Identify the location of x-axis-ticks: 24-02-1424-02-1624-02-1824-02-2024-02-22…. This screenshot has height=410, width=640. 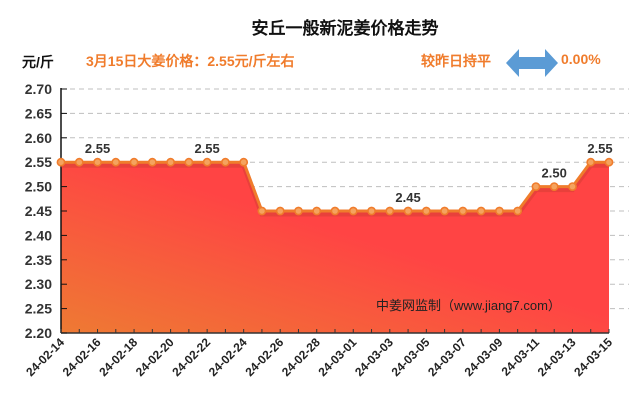
(319, 354).